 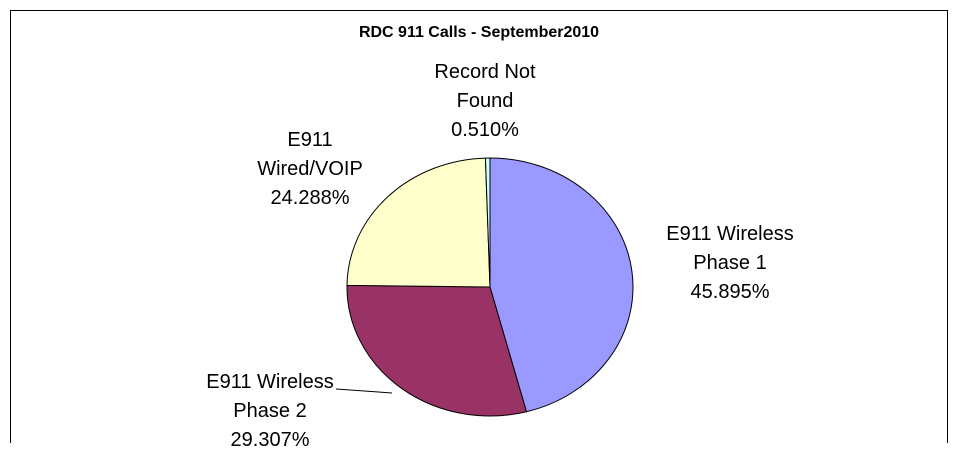 What do you see at coordinates (270, 396) in the screenshot?
I see `category-label: E911 Wireless Phase 2` at bounding box center [270, 396].